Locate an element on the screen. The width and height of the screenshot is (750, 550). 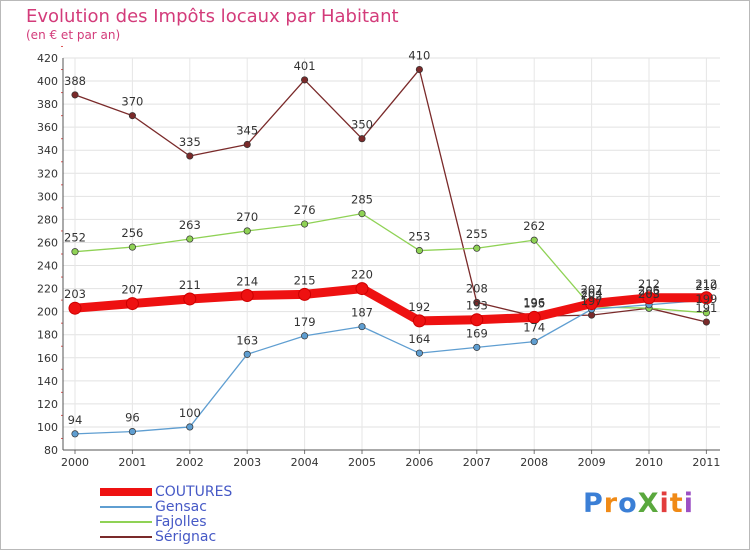
data-label-serignac: 388 is located at coordinates (75, 81).